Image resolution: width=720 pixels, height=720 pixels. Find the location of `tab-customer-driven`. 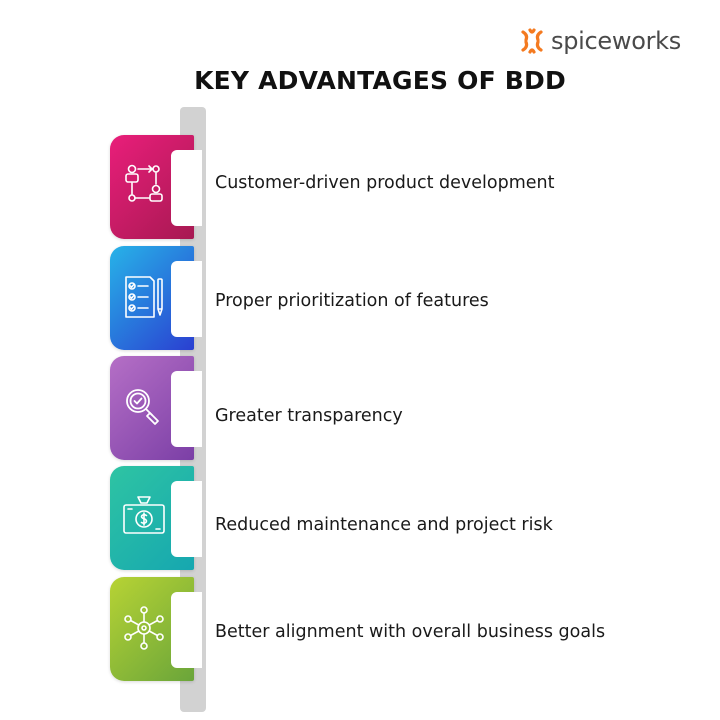

tab-customer-driven is located at coordinates (156, 187).